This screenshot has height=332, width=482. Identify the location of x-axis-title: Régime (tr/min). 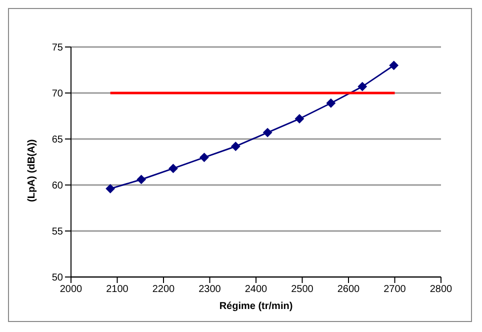
(256, 306).